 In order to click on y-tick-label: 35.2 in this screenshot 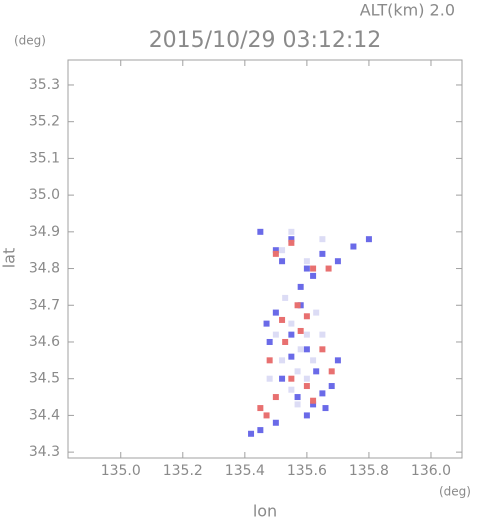, I will do `click(44, 122)`.